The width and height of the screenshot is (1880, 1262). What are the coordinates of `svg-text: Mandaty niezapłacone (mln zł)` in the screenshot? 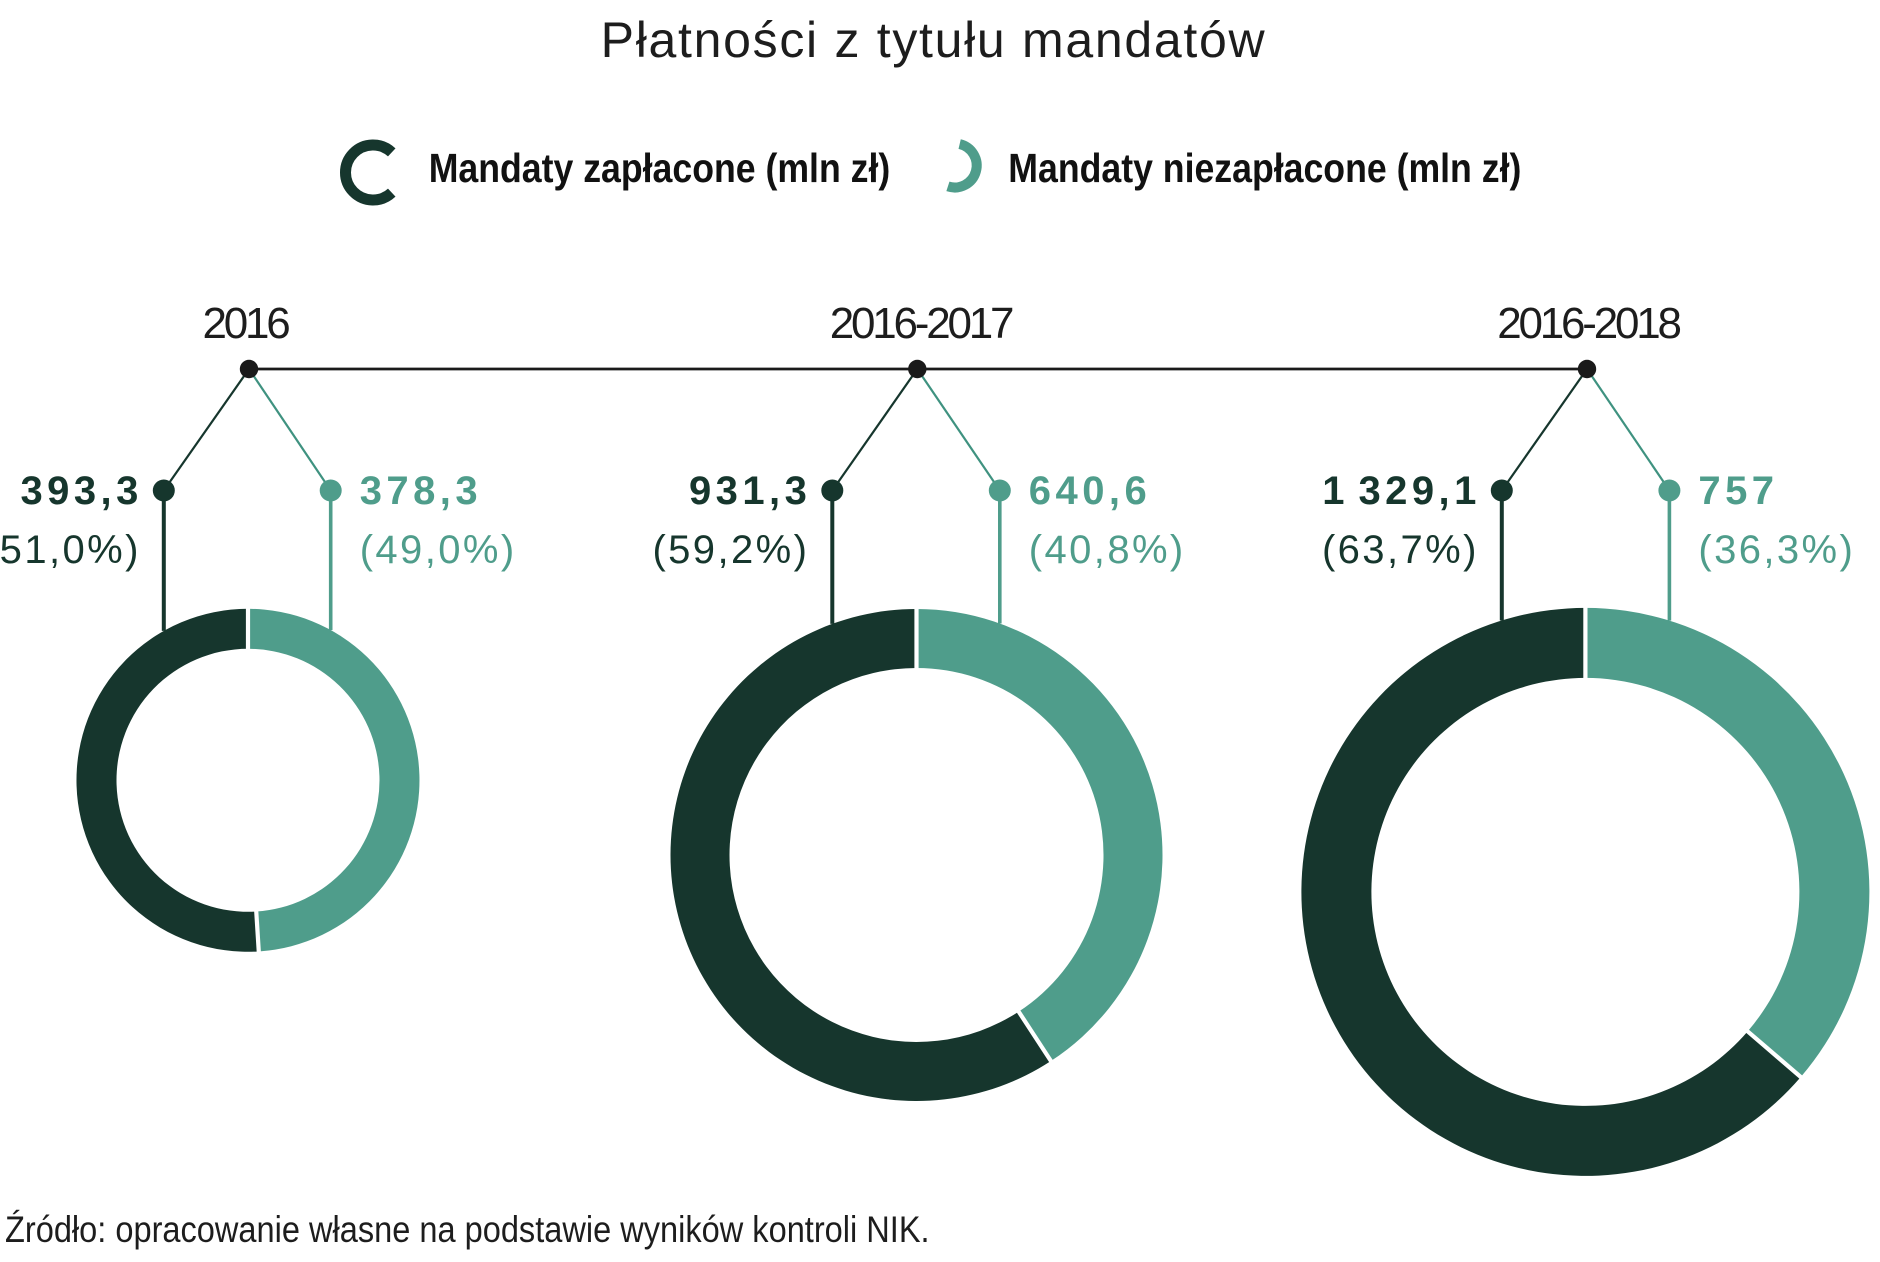 It's located at (1264, 169).